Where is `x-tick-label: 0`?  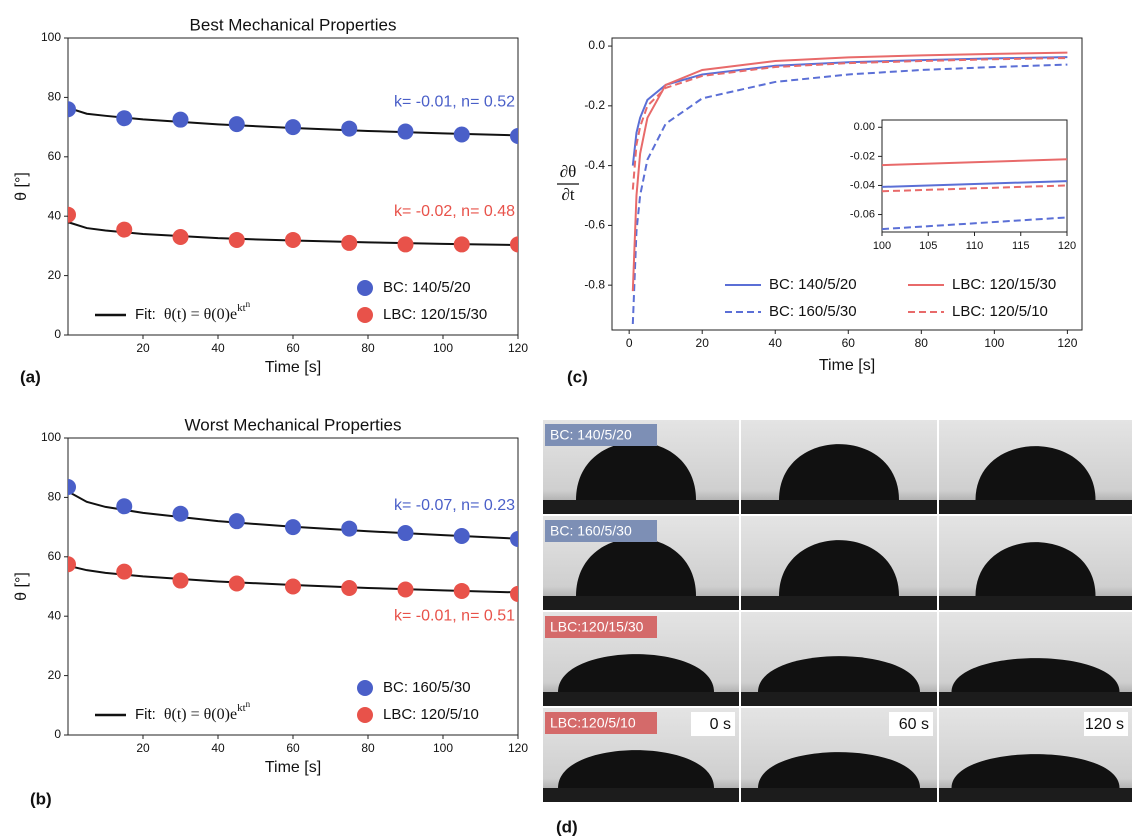
x-tick-label: 0 is located at coordinates (629, 343).